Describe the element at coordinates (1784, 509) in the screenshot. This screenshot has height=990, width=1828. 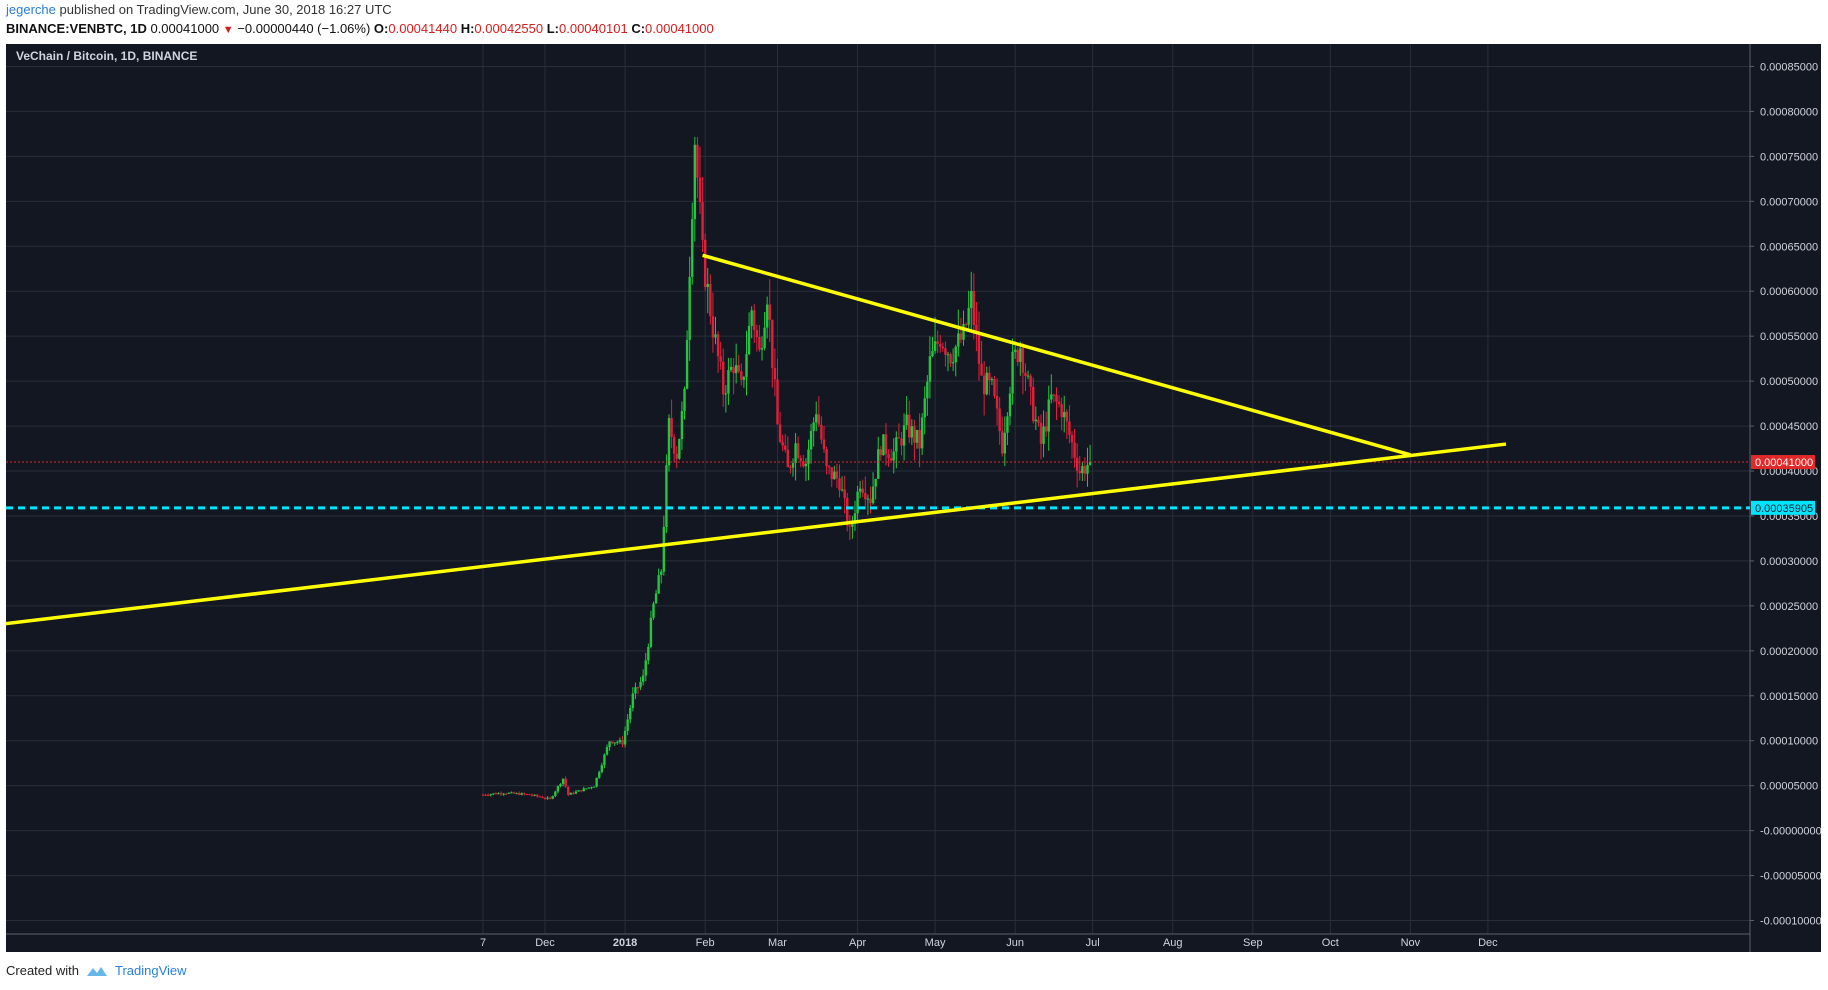
I see `support-label: 0.00035905` at that location.